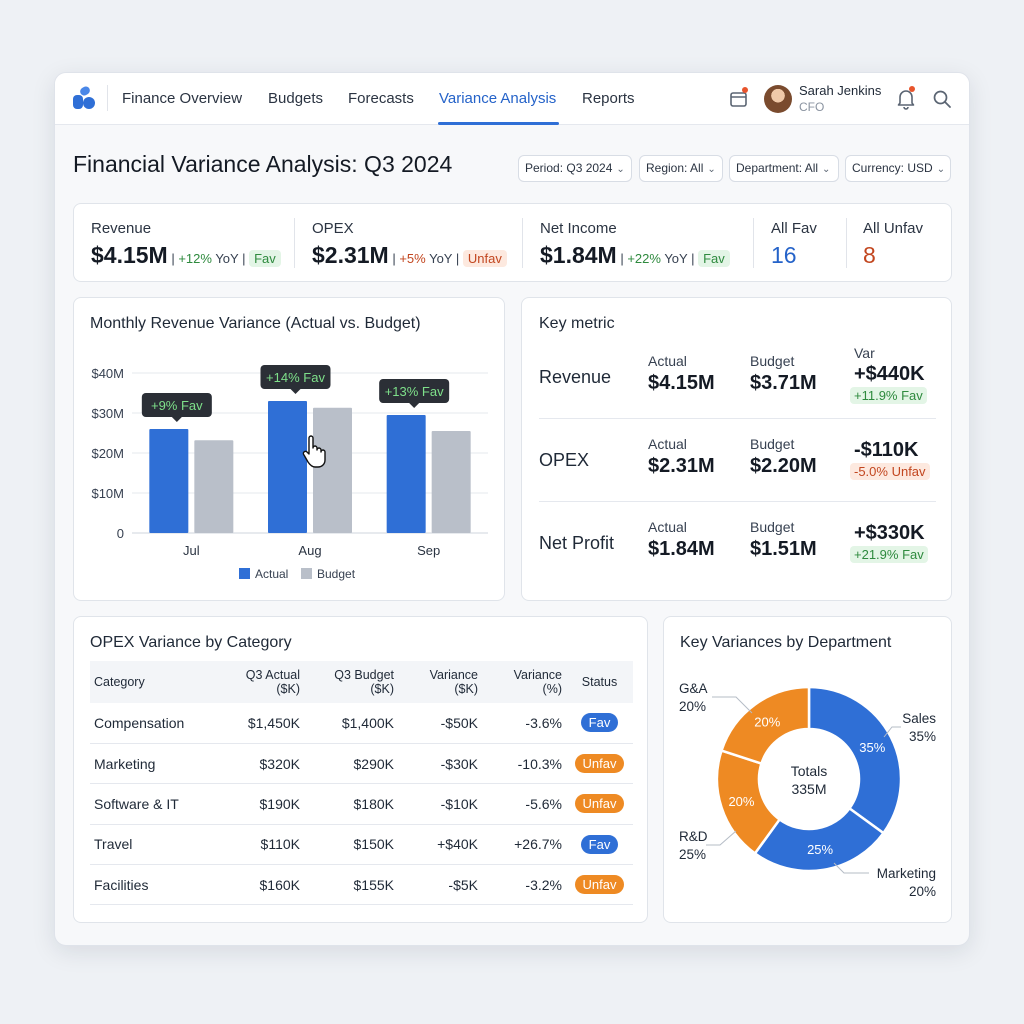 The image size is (1024, 1024). What do you see at coordinates (361, 885) in the screenshot?
I see `table-row: Facilities $160K $155K -$5K -3.2% Unfav` at bounding box center [361, 885].